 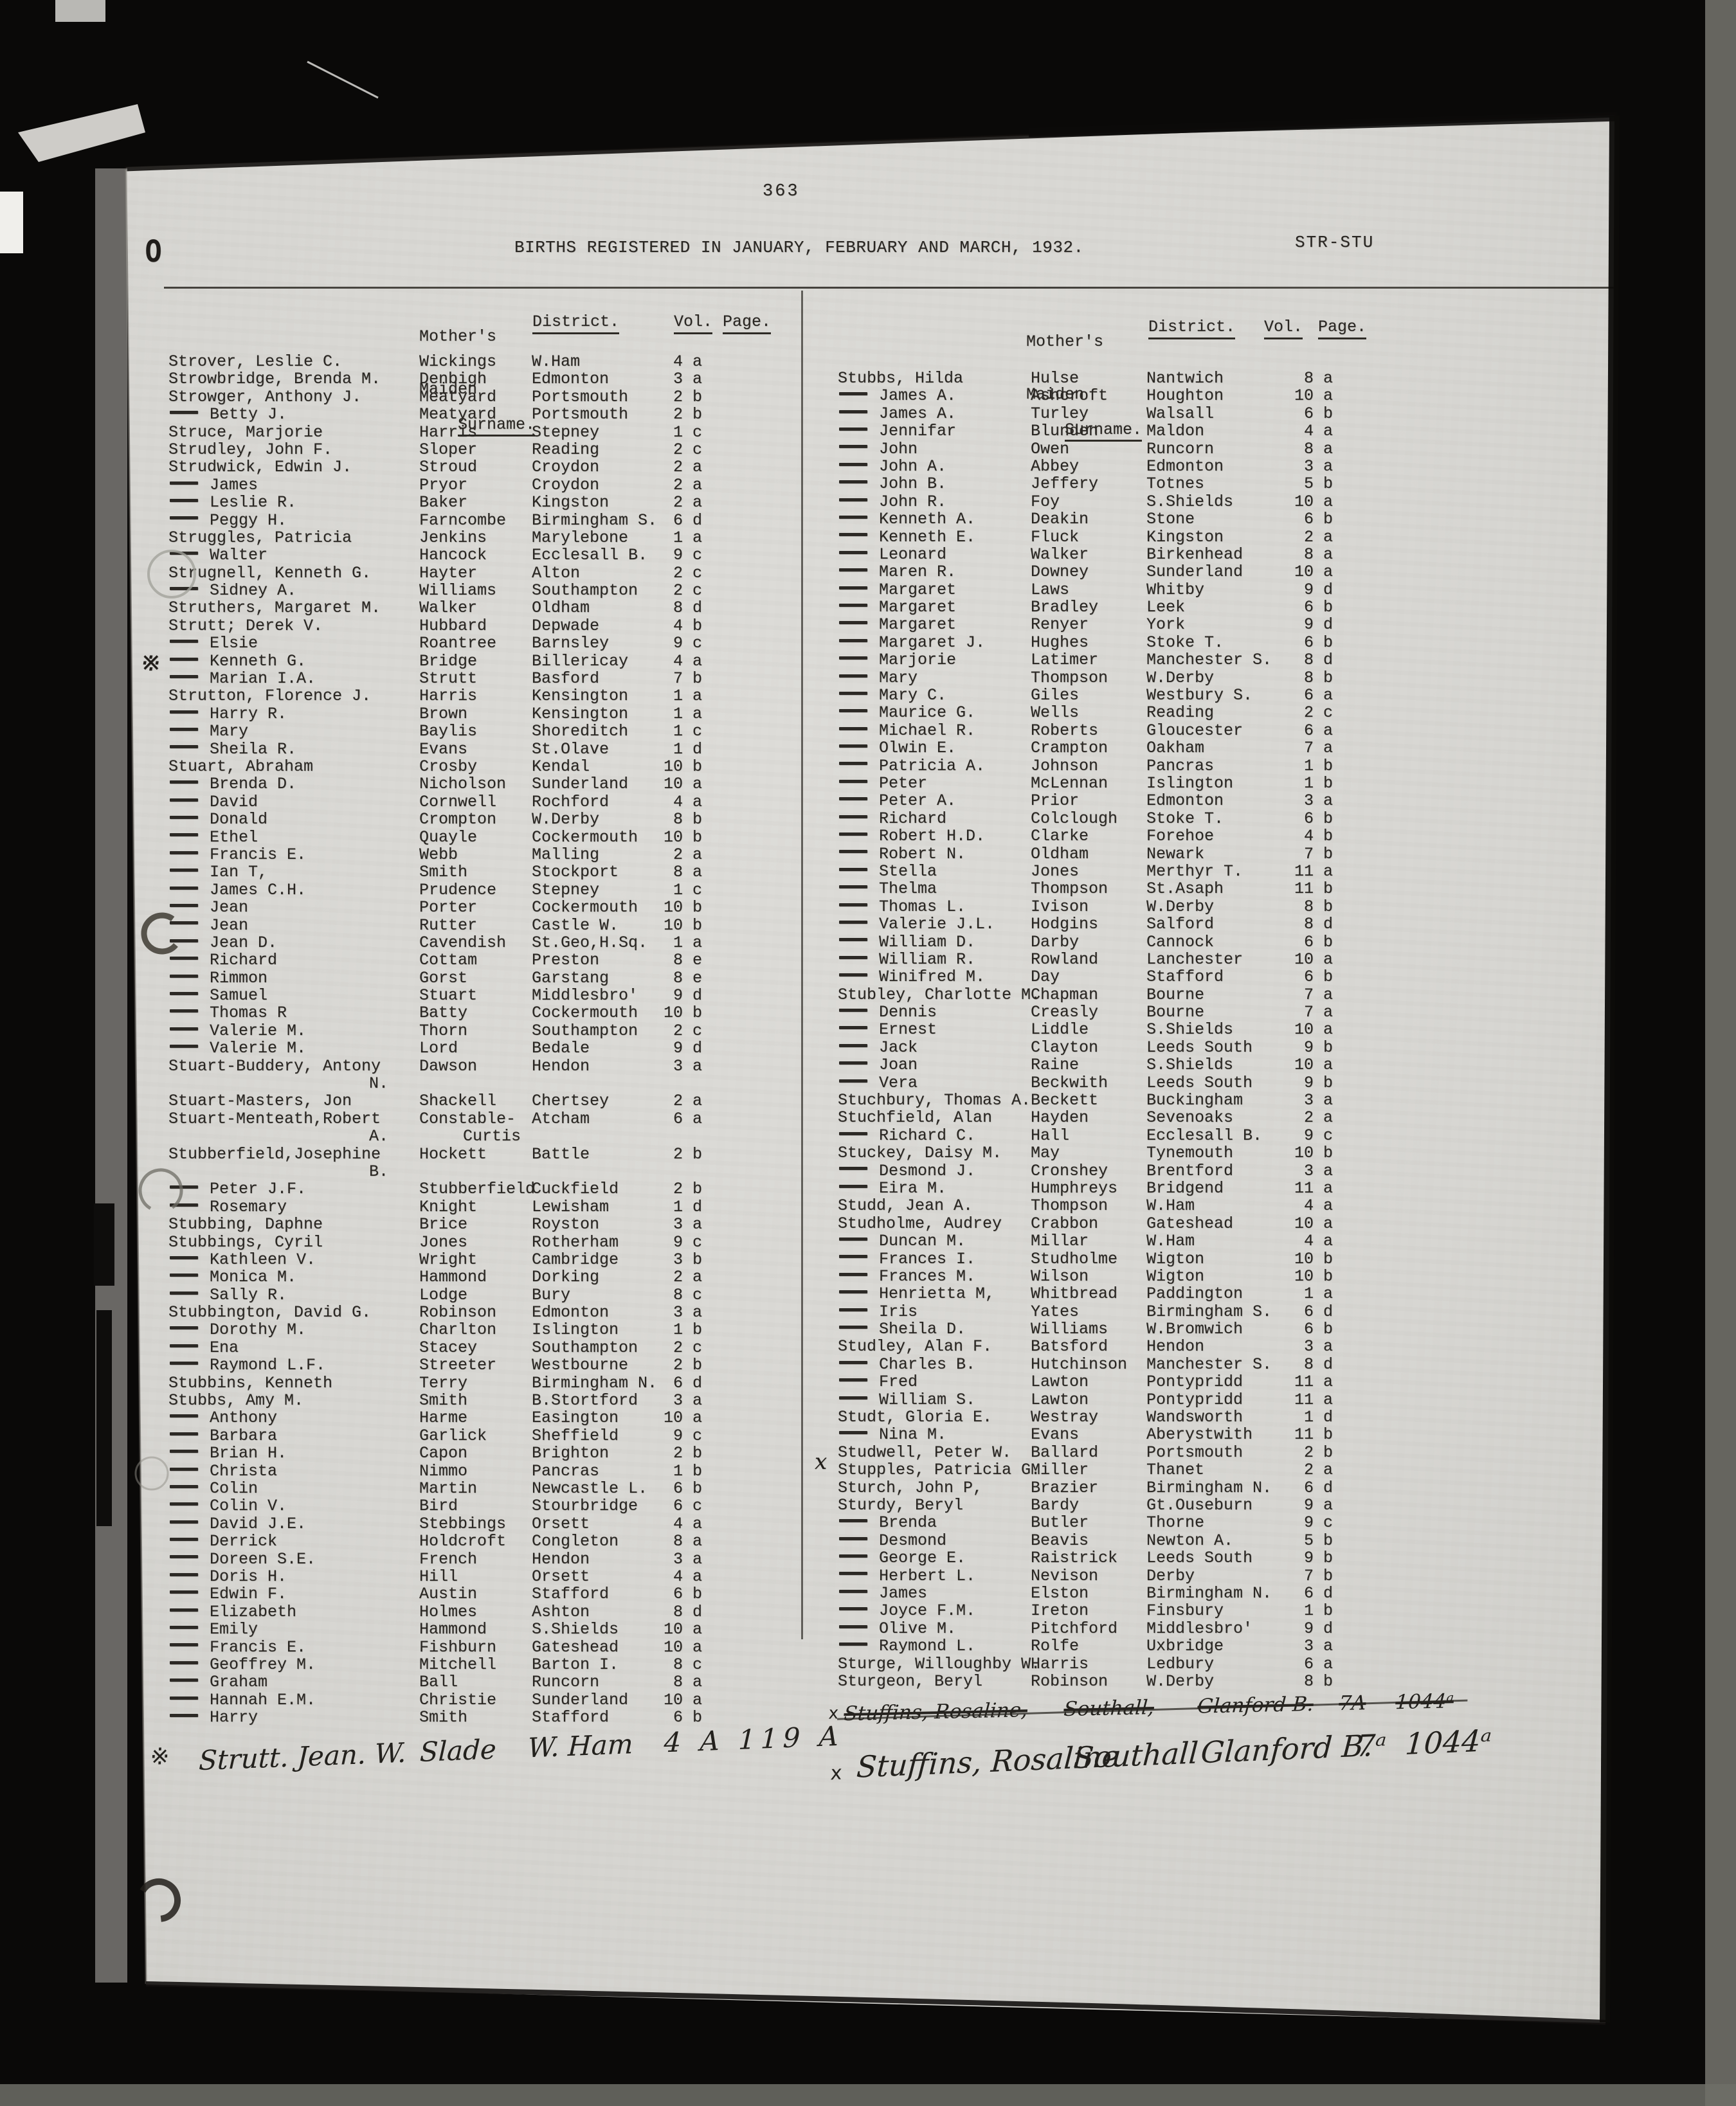 What do you see at coordinates (918, 624) in the screenshot?
I see `child-name-text: Margaret` at bounding box center [918, 624].